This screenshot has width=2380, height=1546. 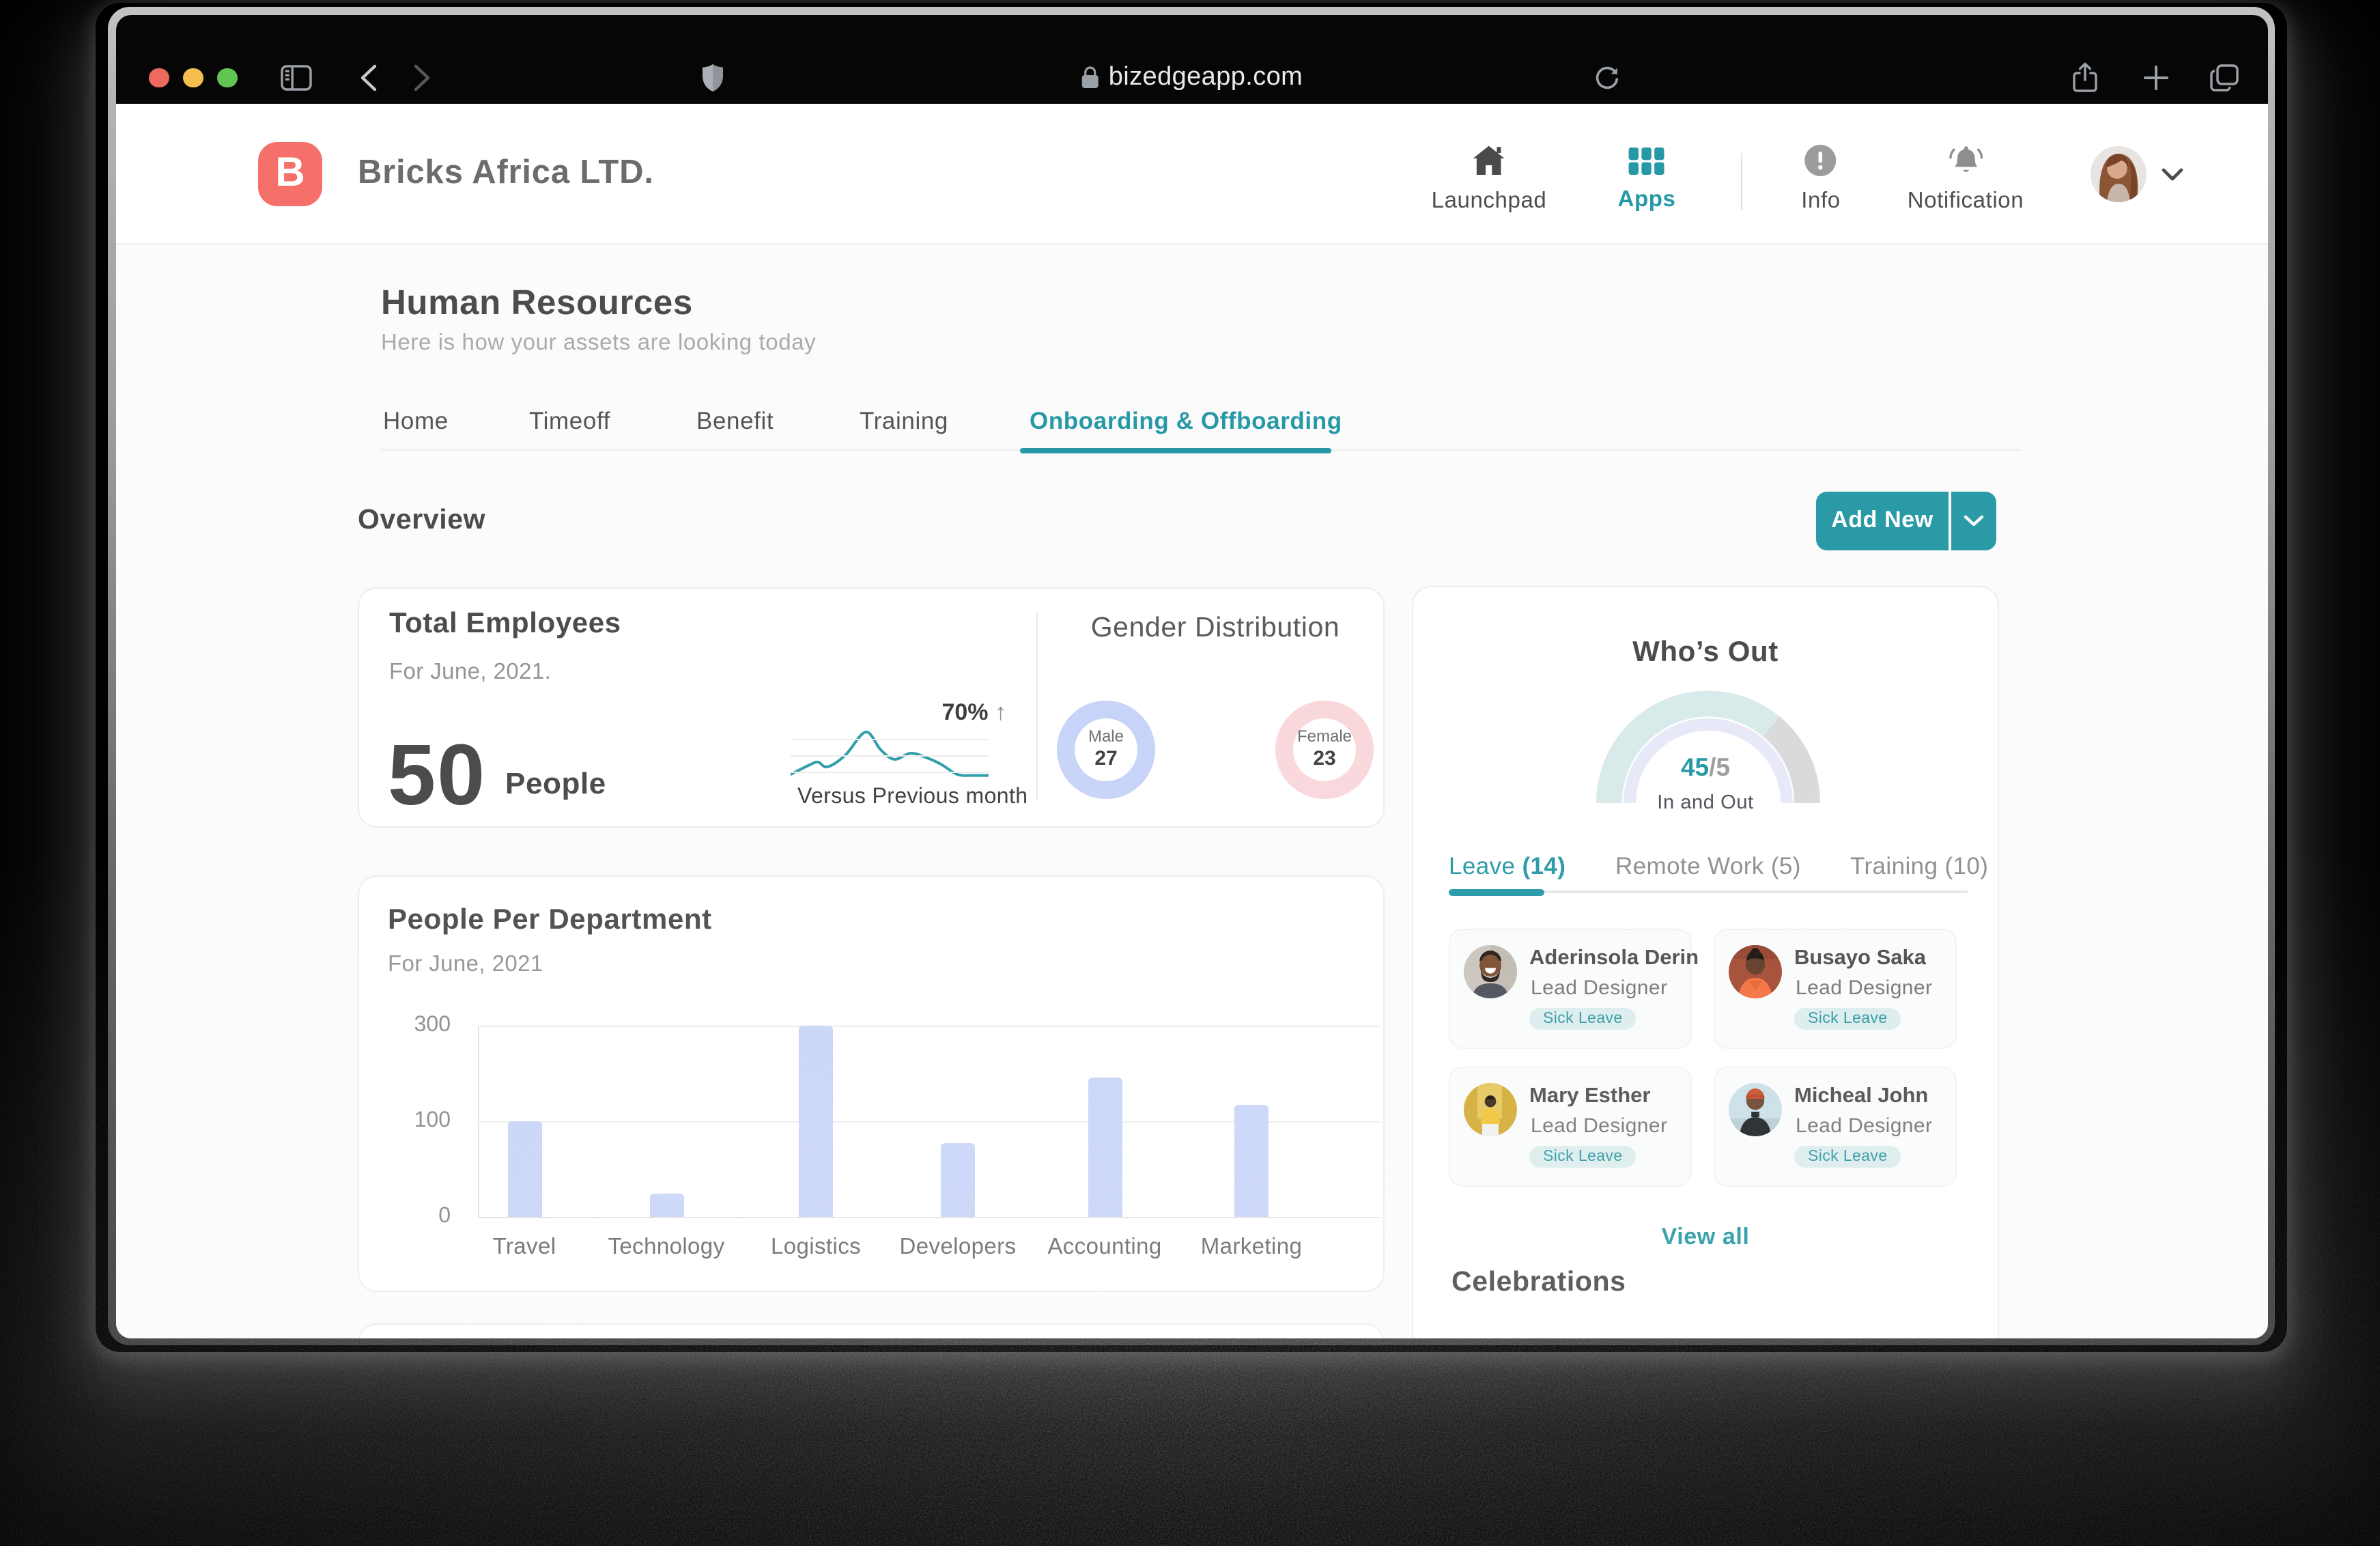 I want to click on url-text: bizedgeapp.com, so click(x=1205, y=76).